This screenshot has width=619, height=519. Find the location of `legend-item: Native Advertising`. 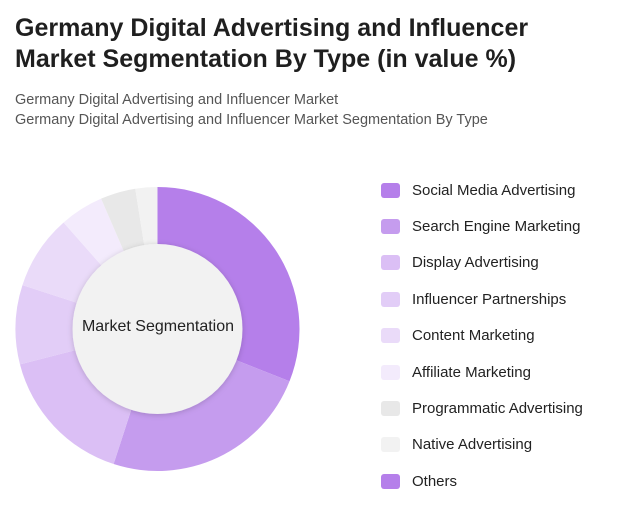

legend-item: Native Advertising is located at coordinates (482, 445).